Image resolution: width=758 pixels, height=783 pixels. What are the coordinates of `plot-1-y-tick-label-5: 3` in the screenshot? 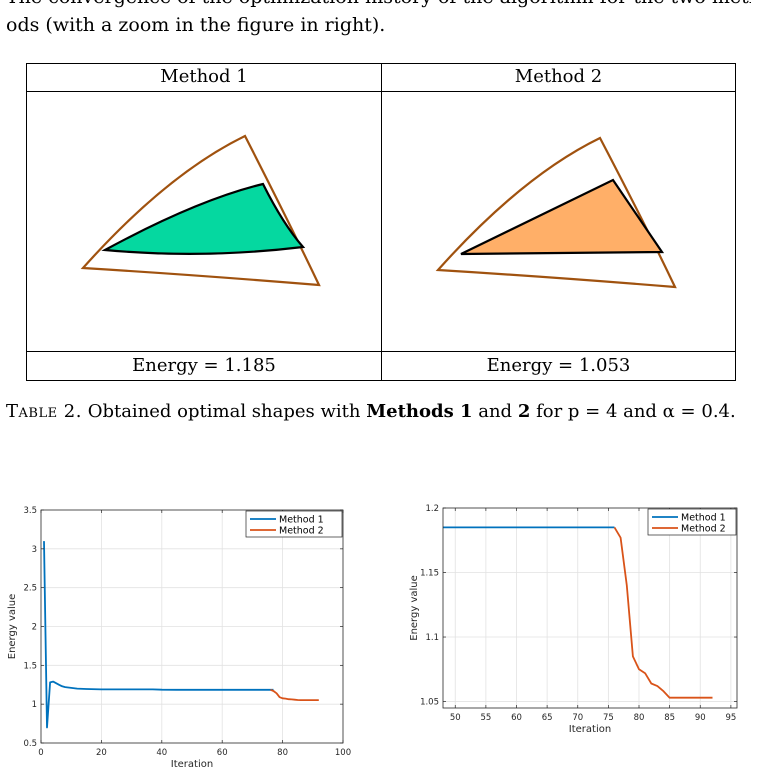 It's located at (34, 550).